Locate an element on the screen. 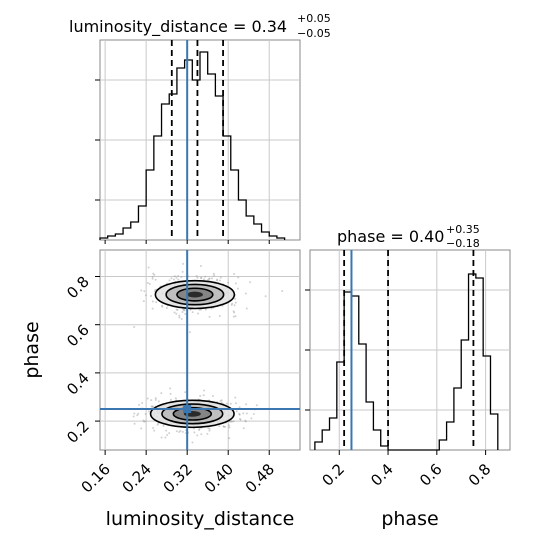 The width and height of the screenshot is (550, 550). x-tick-label-phase: 0.6 is located at coordinates (431, 475).